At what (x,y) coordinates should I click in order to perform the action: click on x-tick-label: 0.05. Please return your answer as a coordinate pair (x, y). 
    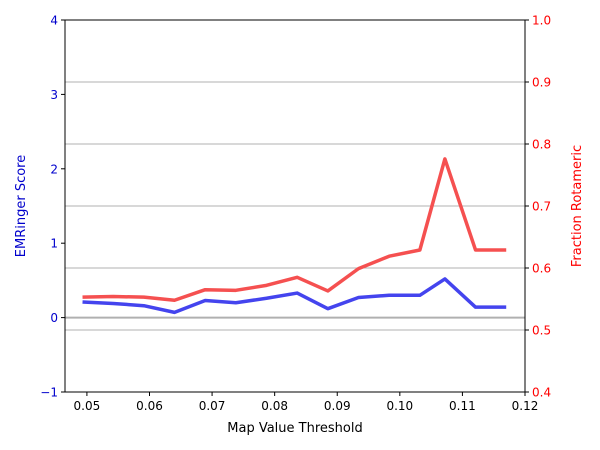
    Looking at the image, I should click on (87, 406).